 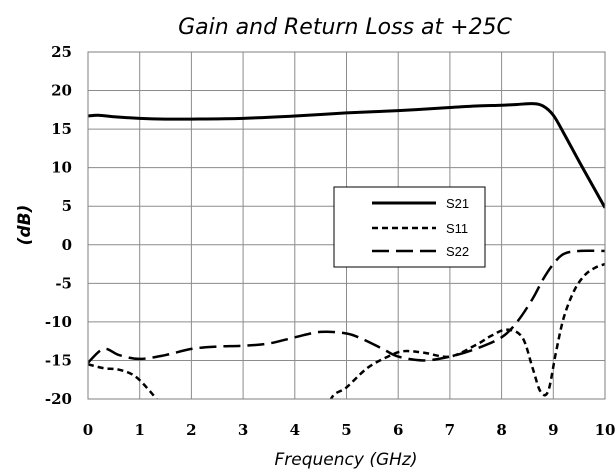 What do you see at coordinates (346, 430) in the screenshot?
I see `x-tick-label: 5` at bounding box center [346, 430].